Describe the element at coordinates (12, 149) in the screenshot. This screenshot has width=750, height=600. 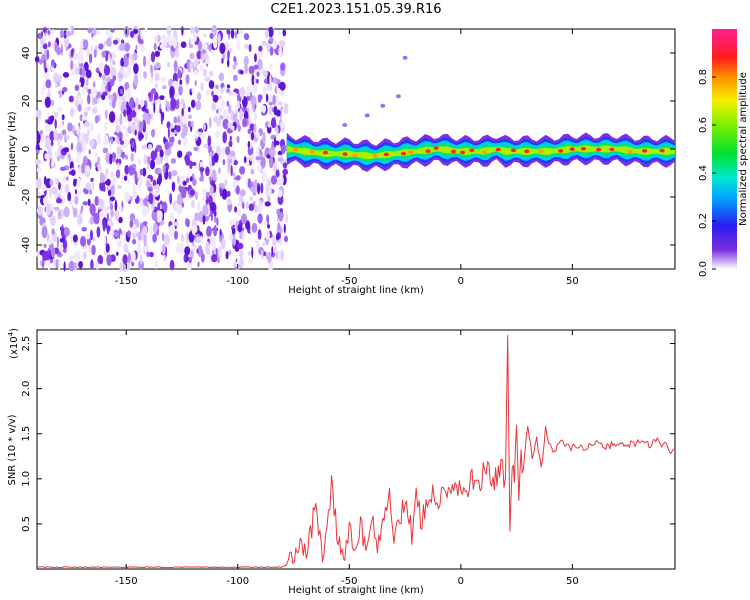
I see `spectrogram-y-axis-label: Frequency (Hz)` at that location.